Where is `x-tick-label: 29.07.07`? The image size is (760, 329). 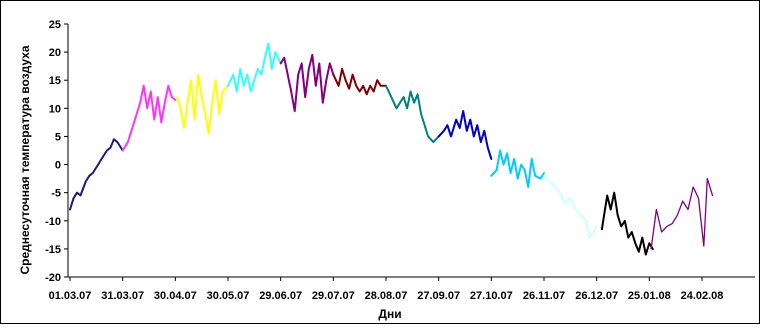 x-tick-label: 29.07.07 is located at coordinates (333, 296).